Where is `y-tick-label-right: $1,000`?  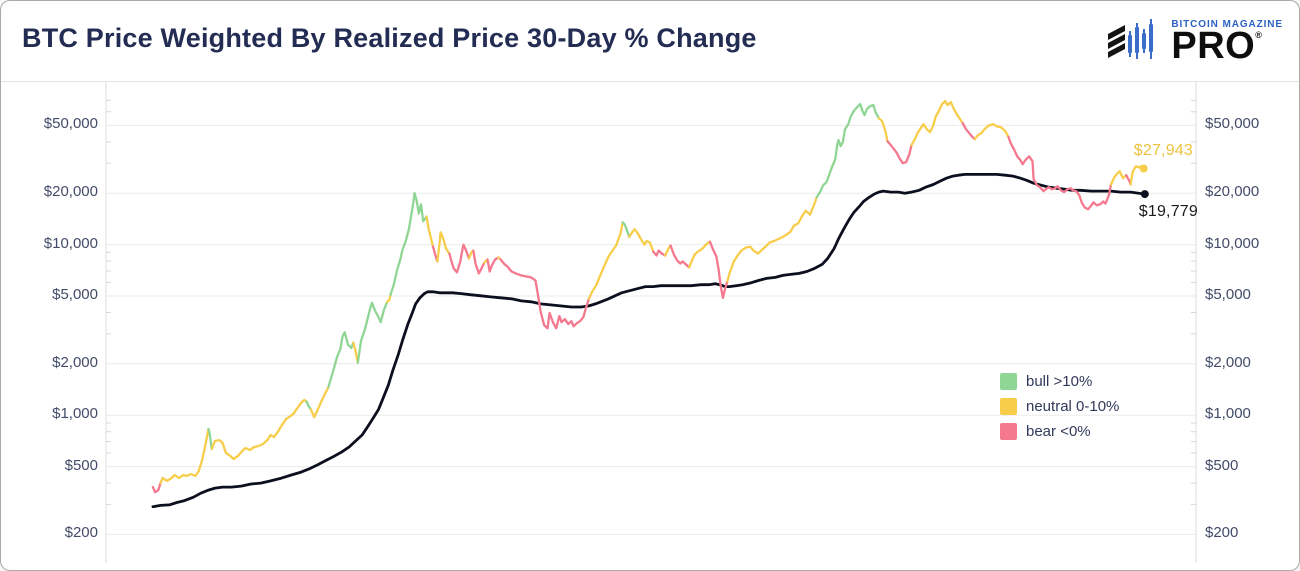 y-tick-label-right: $1,000 is located at coordinates (1228, 414).